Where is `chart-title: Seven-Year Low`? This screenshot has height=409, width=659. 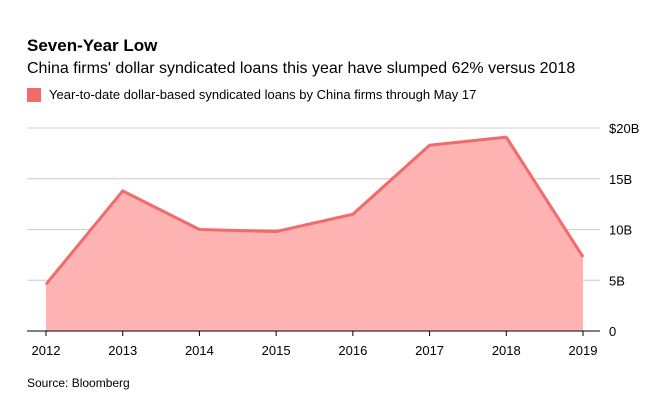 chart-title: Seven-Year Low is located at coordinates (92, 45).